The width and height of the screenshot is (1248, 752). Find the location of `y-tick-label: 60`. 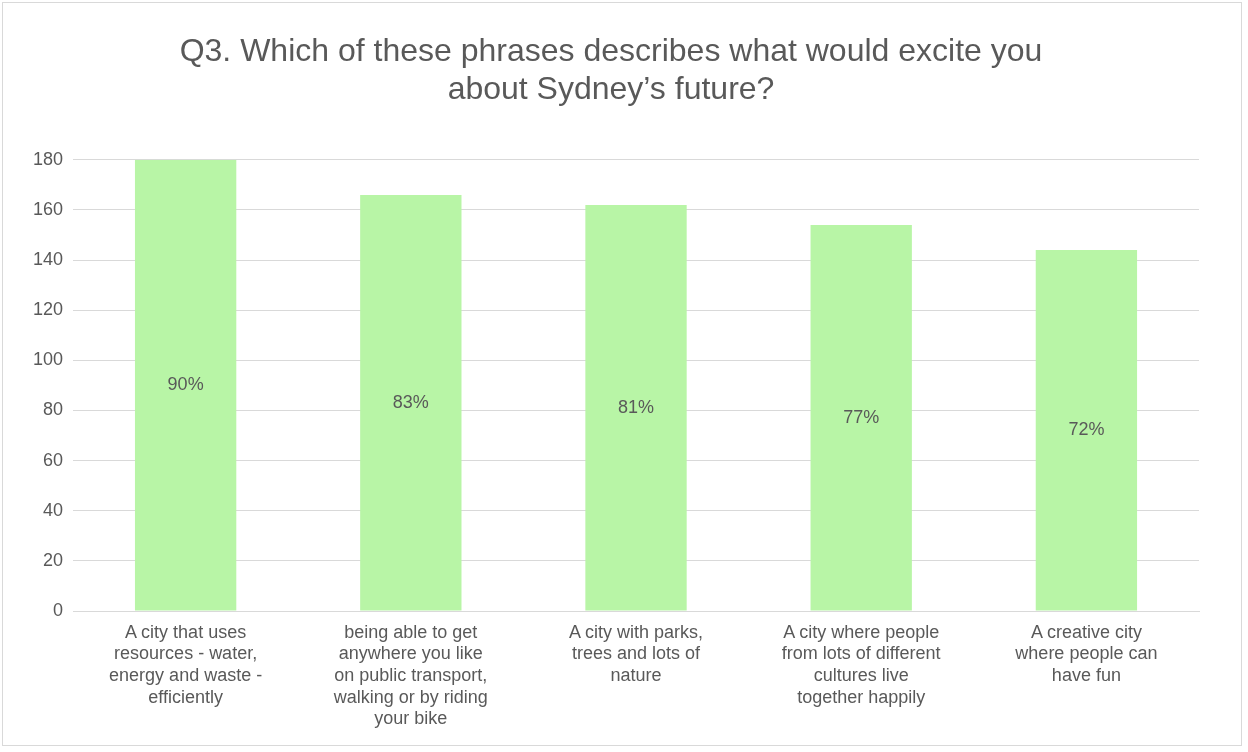

y-tick-label: 60 is located at coordinates (53, 459).